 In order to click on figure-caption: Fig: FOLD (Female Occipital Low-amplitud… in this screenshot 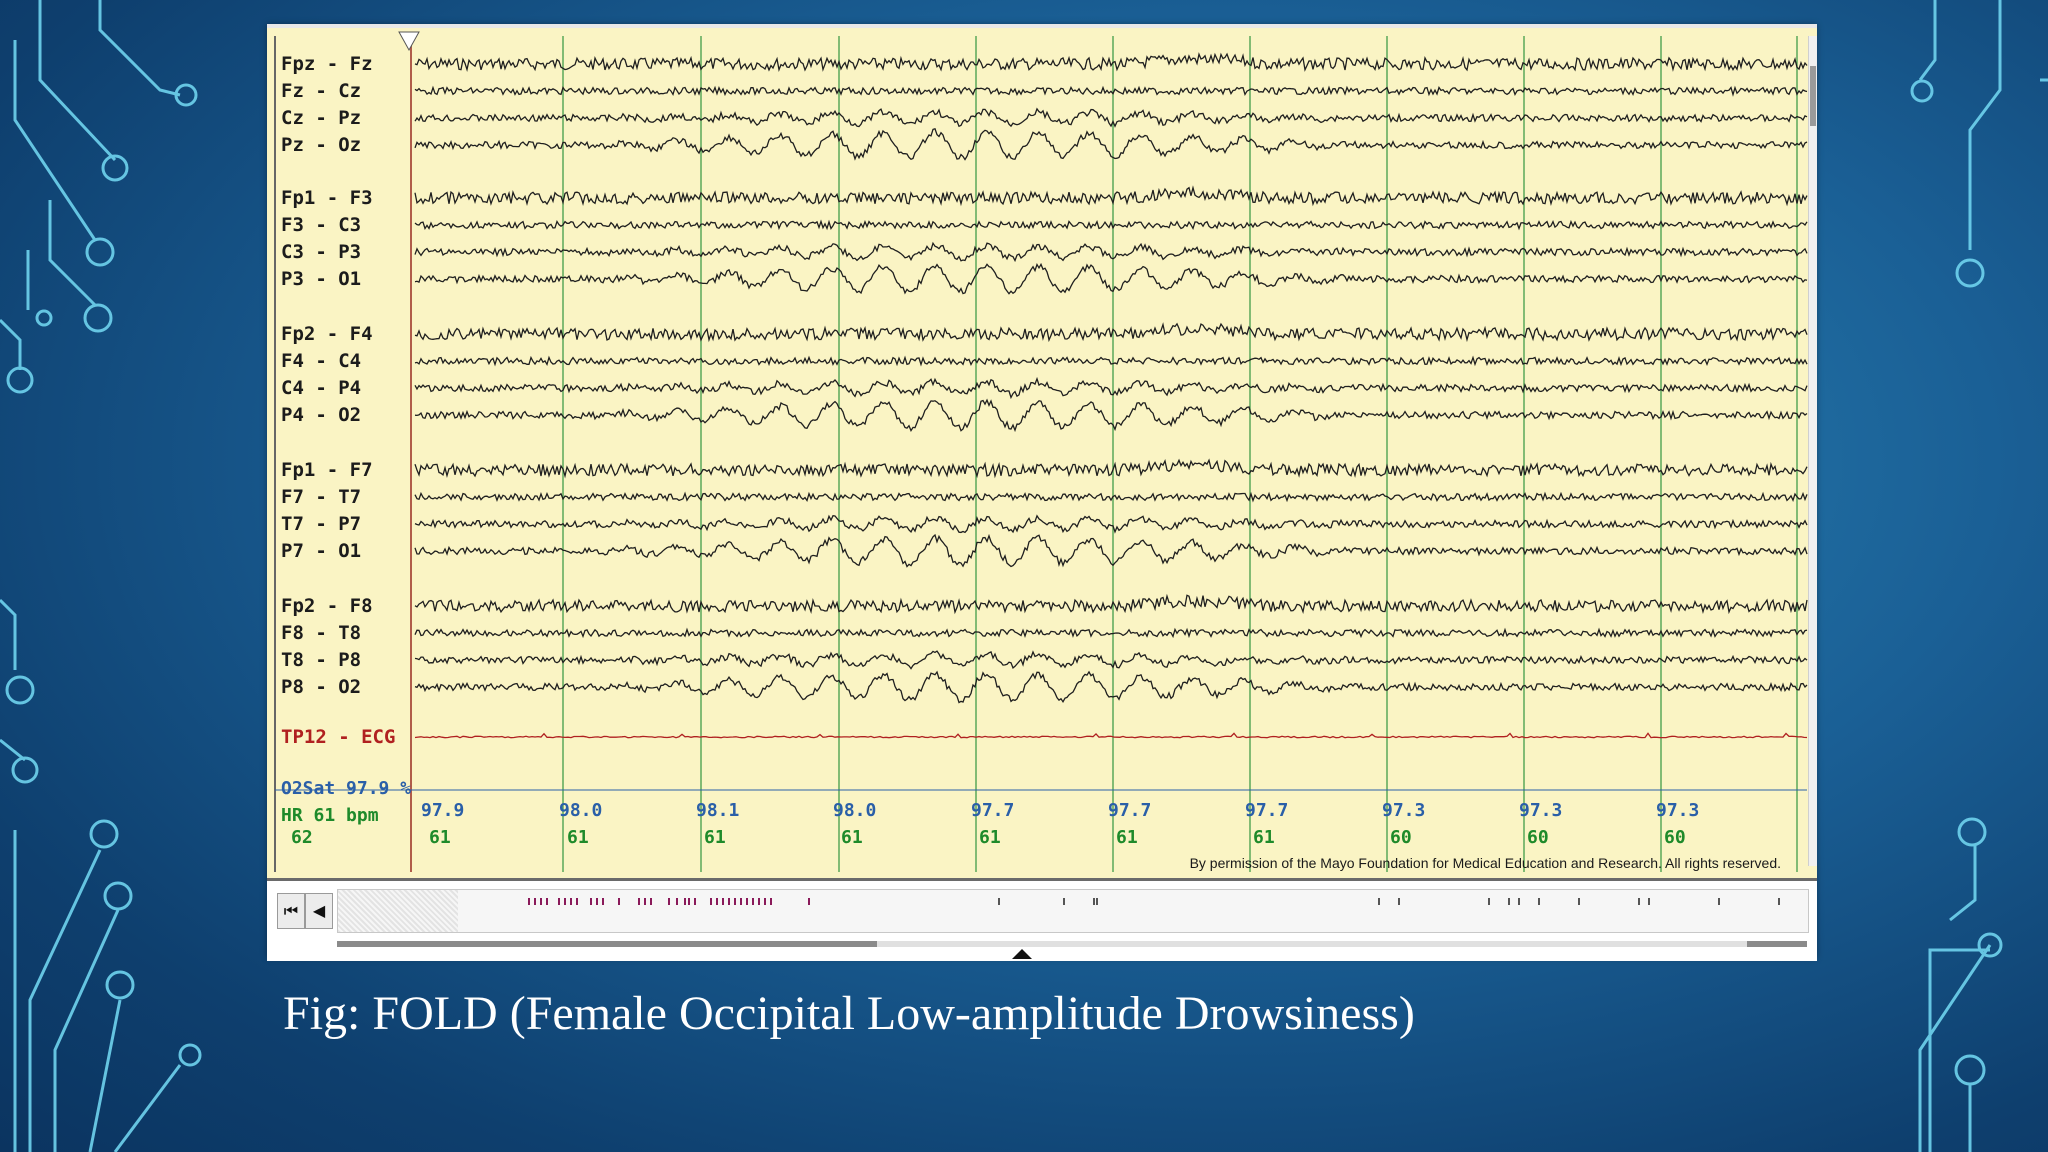, I will do `click(849, 1013)`.